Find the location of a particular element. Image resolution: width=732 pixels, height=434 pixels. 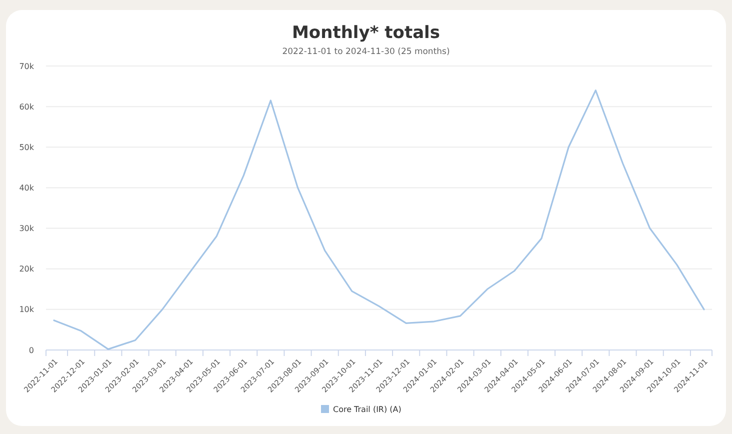

y-tick-label: 50k is located at coordinates (26, 147).